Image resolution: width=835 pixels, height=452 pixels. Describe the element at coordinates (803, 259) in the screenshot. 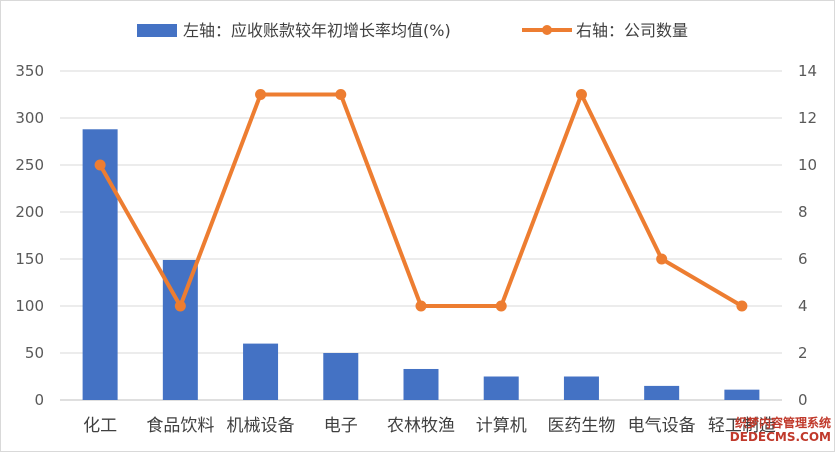

I see `right-tick-label: 6` at that location.